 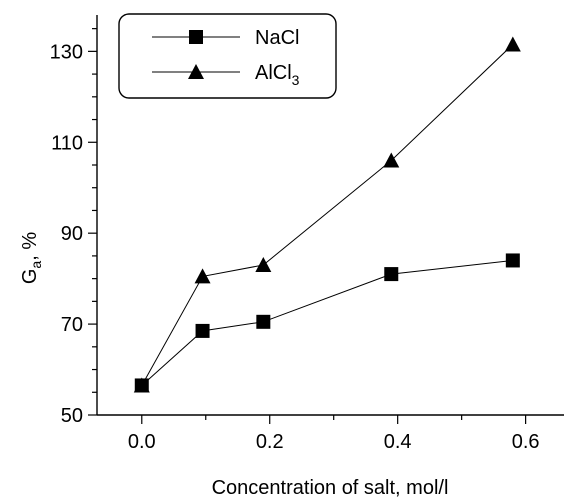 I want to click on y-axis-label-main: G, so click(x=30, y=277).